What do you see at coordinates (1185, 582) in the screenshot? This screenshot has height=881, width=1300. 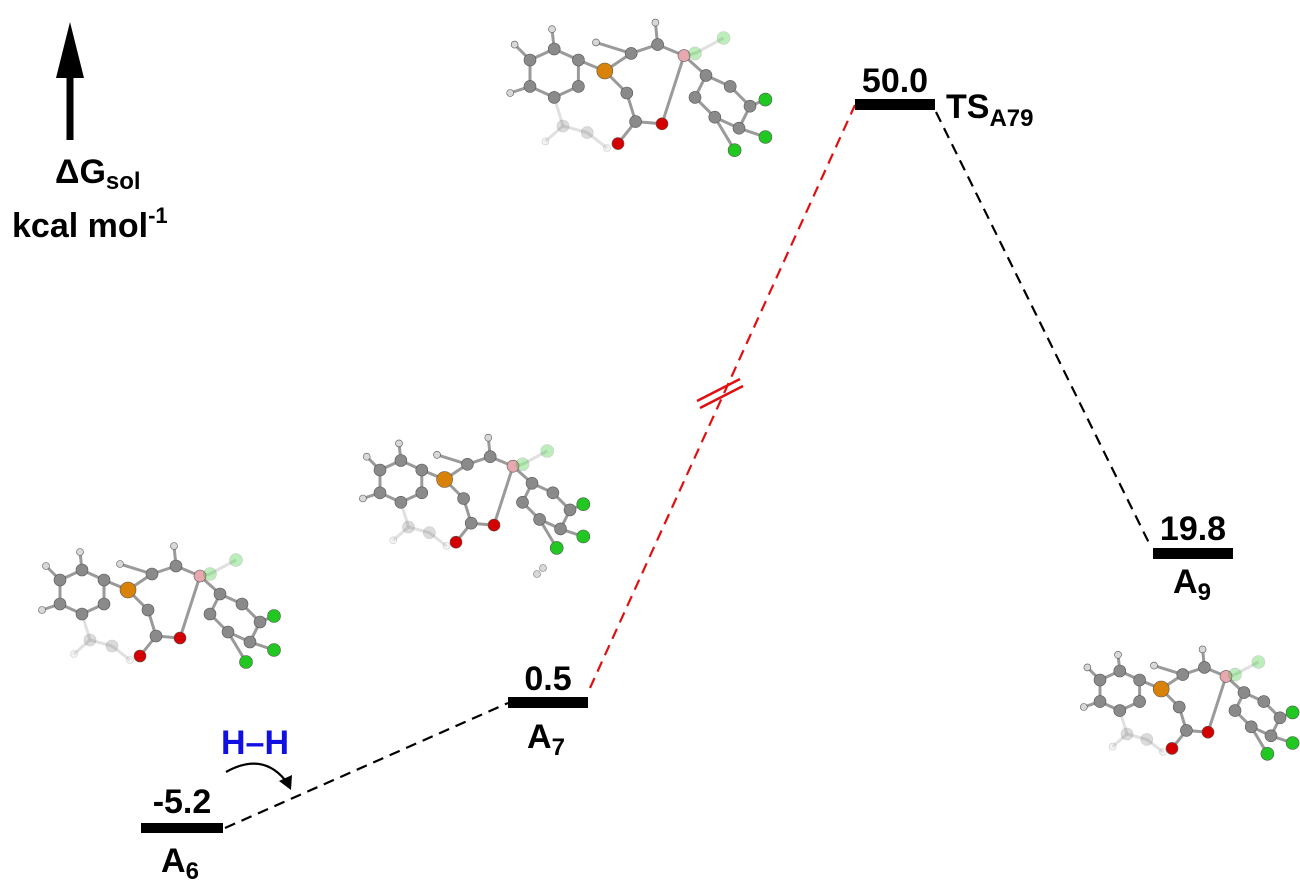 I see `name-a9-main: A` at bounding box center [1185, 582].